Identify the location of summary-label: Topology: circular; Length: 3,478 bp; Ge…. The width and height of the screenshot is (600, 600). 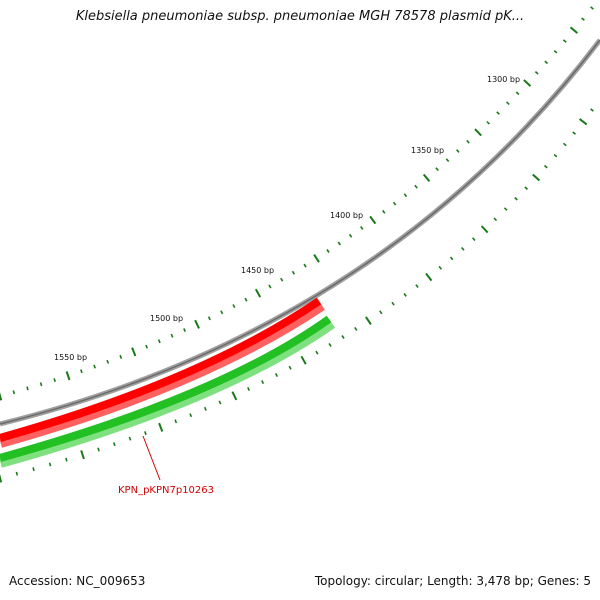
(452, 581).